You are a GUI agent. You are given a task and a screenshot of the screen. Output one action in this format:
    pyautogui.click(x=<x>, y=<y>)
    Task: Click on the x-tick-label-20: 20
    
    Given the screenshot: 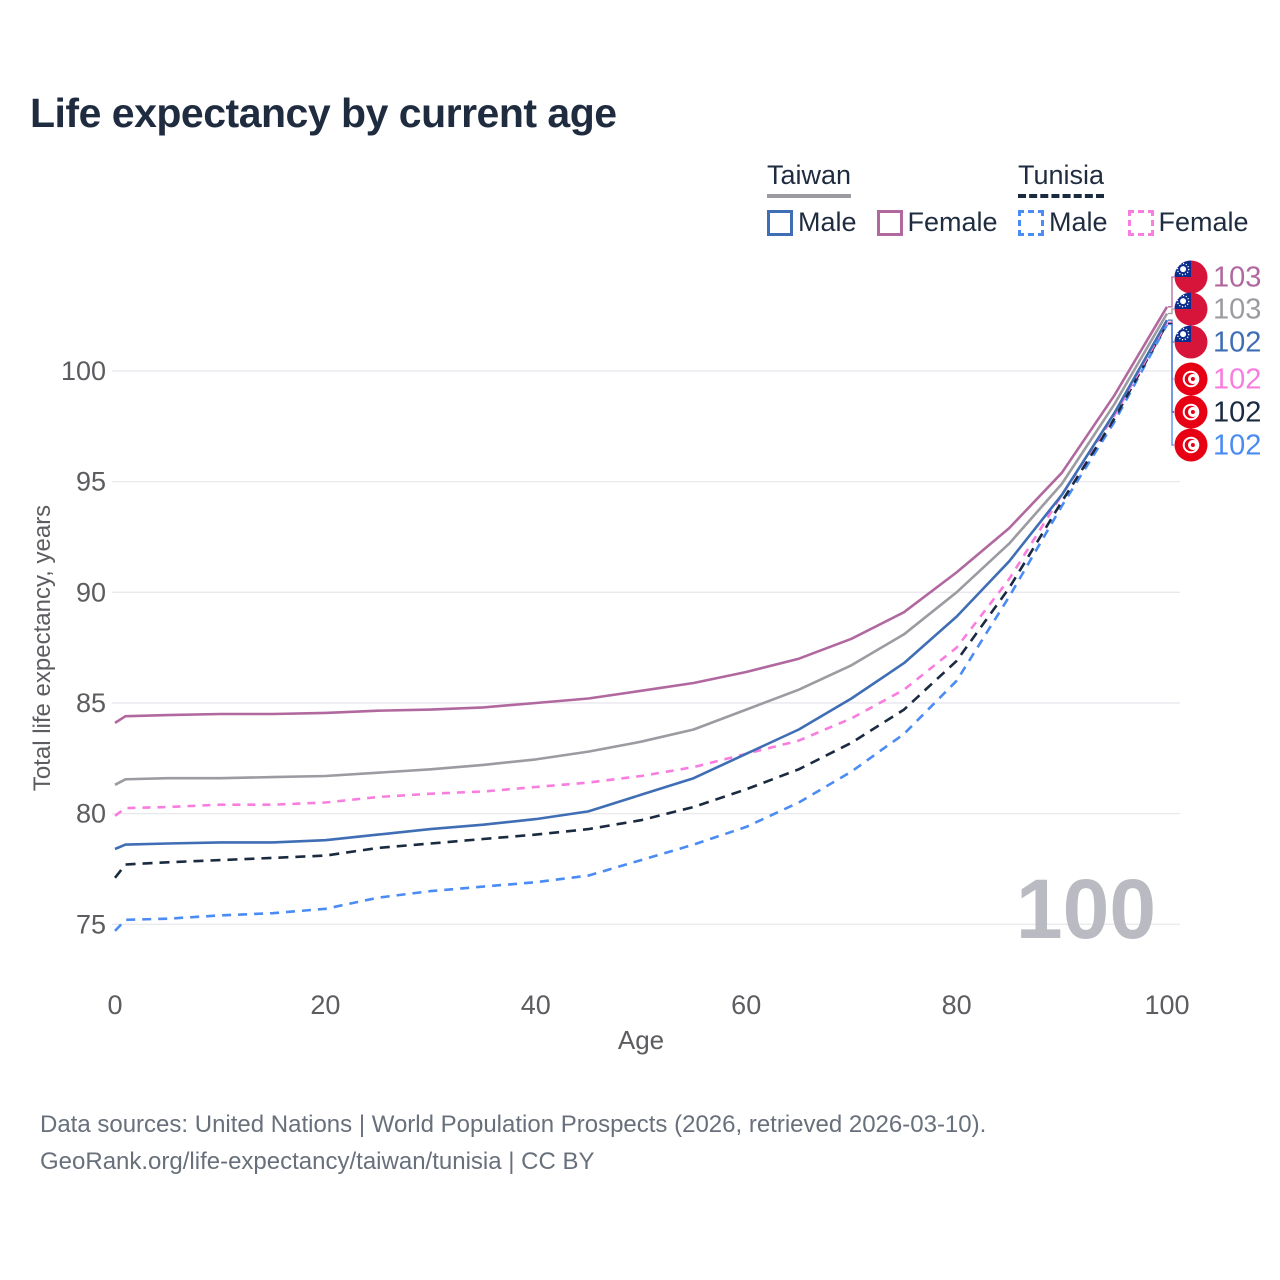 What is the action you would take?
    pyautogui.click(x=325, y=1005)
    